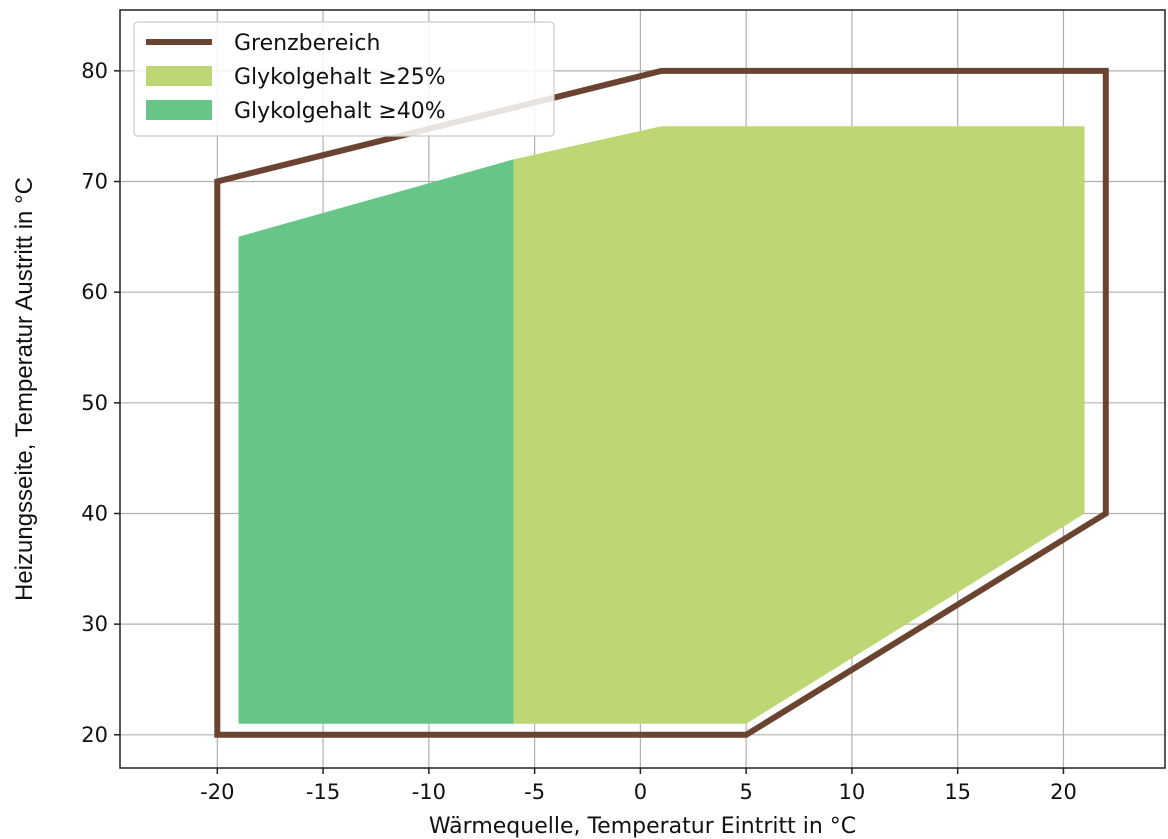  I want to click on x-tick-label: -5, so click(534, 792).